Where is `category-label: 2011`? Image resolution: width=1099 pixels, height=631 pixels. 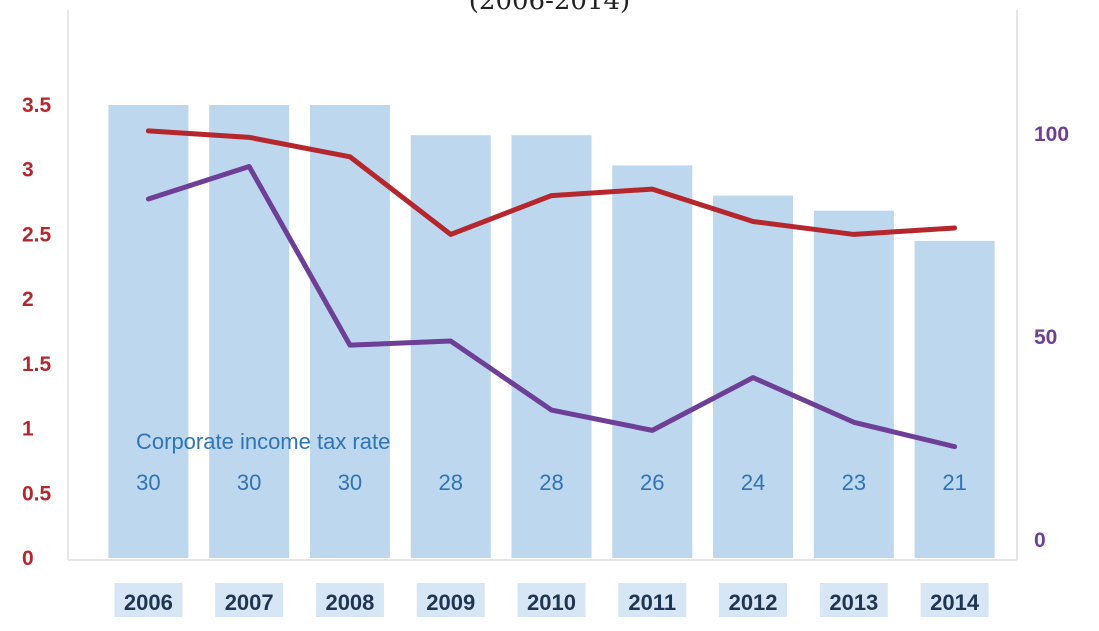 category-label: 2011 is located at coordinates (652, 602).